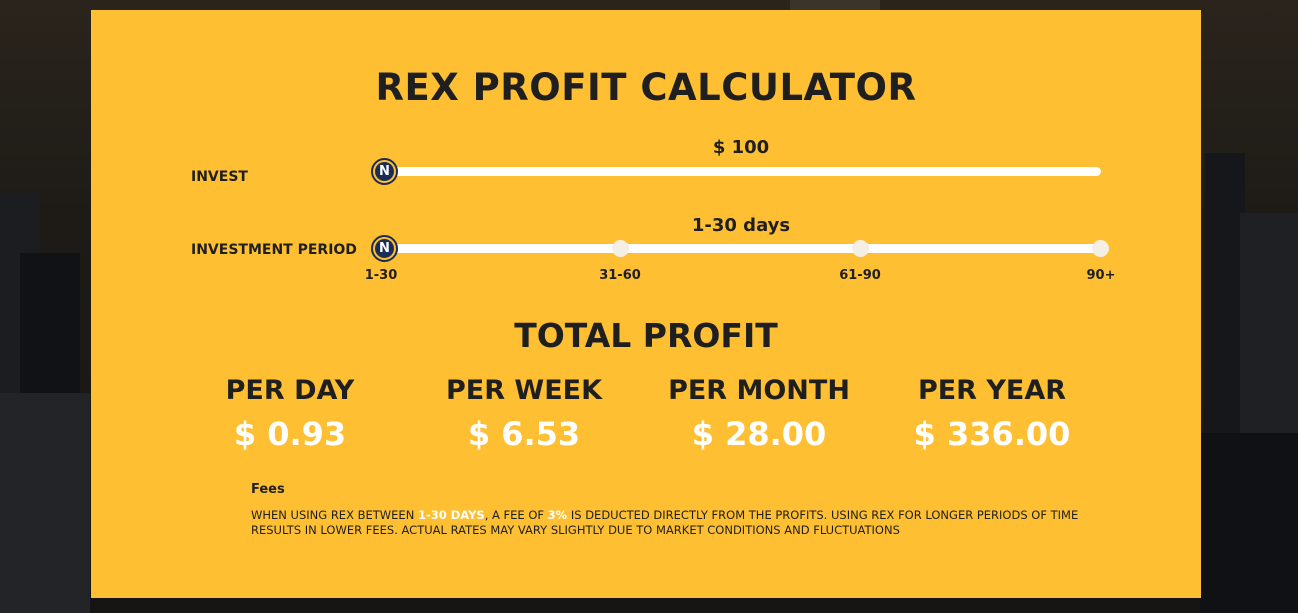 This screenshot has height=613, width=1298. Describe the element at coordinates (743, 248) in the screenshot. I see `period-slider-track` at that location.